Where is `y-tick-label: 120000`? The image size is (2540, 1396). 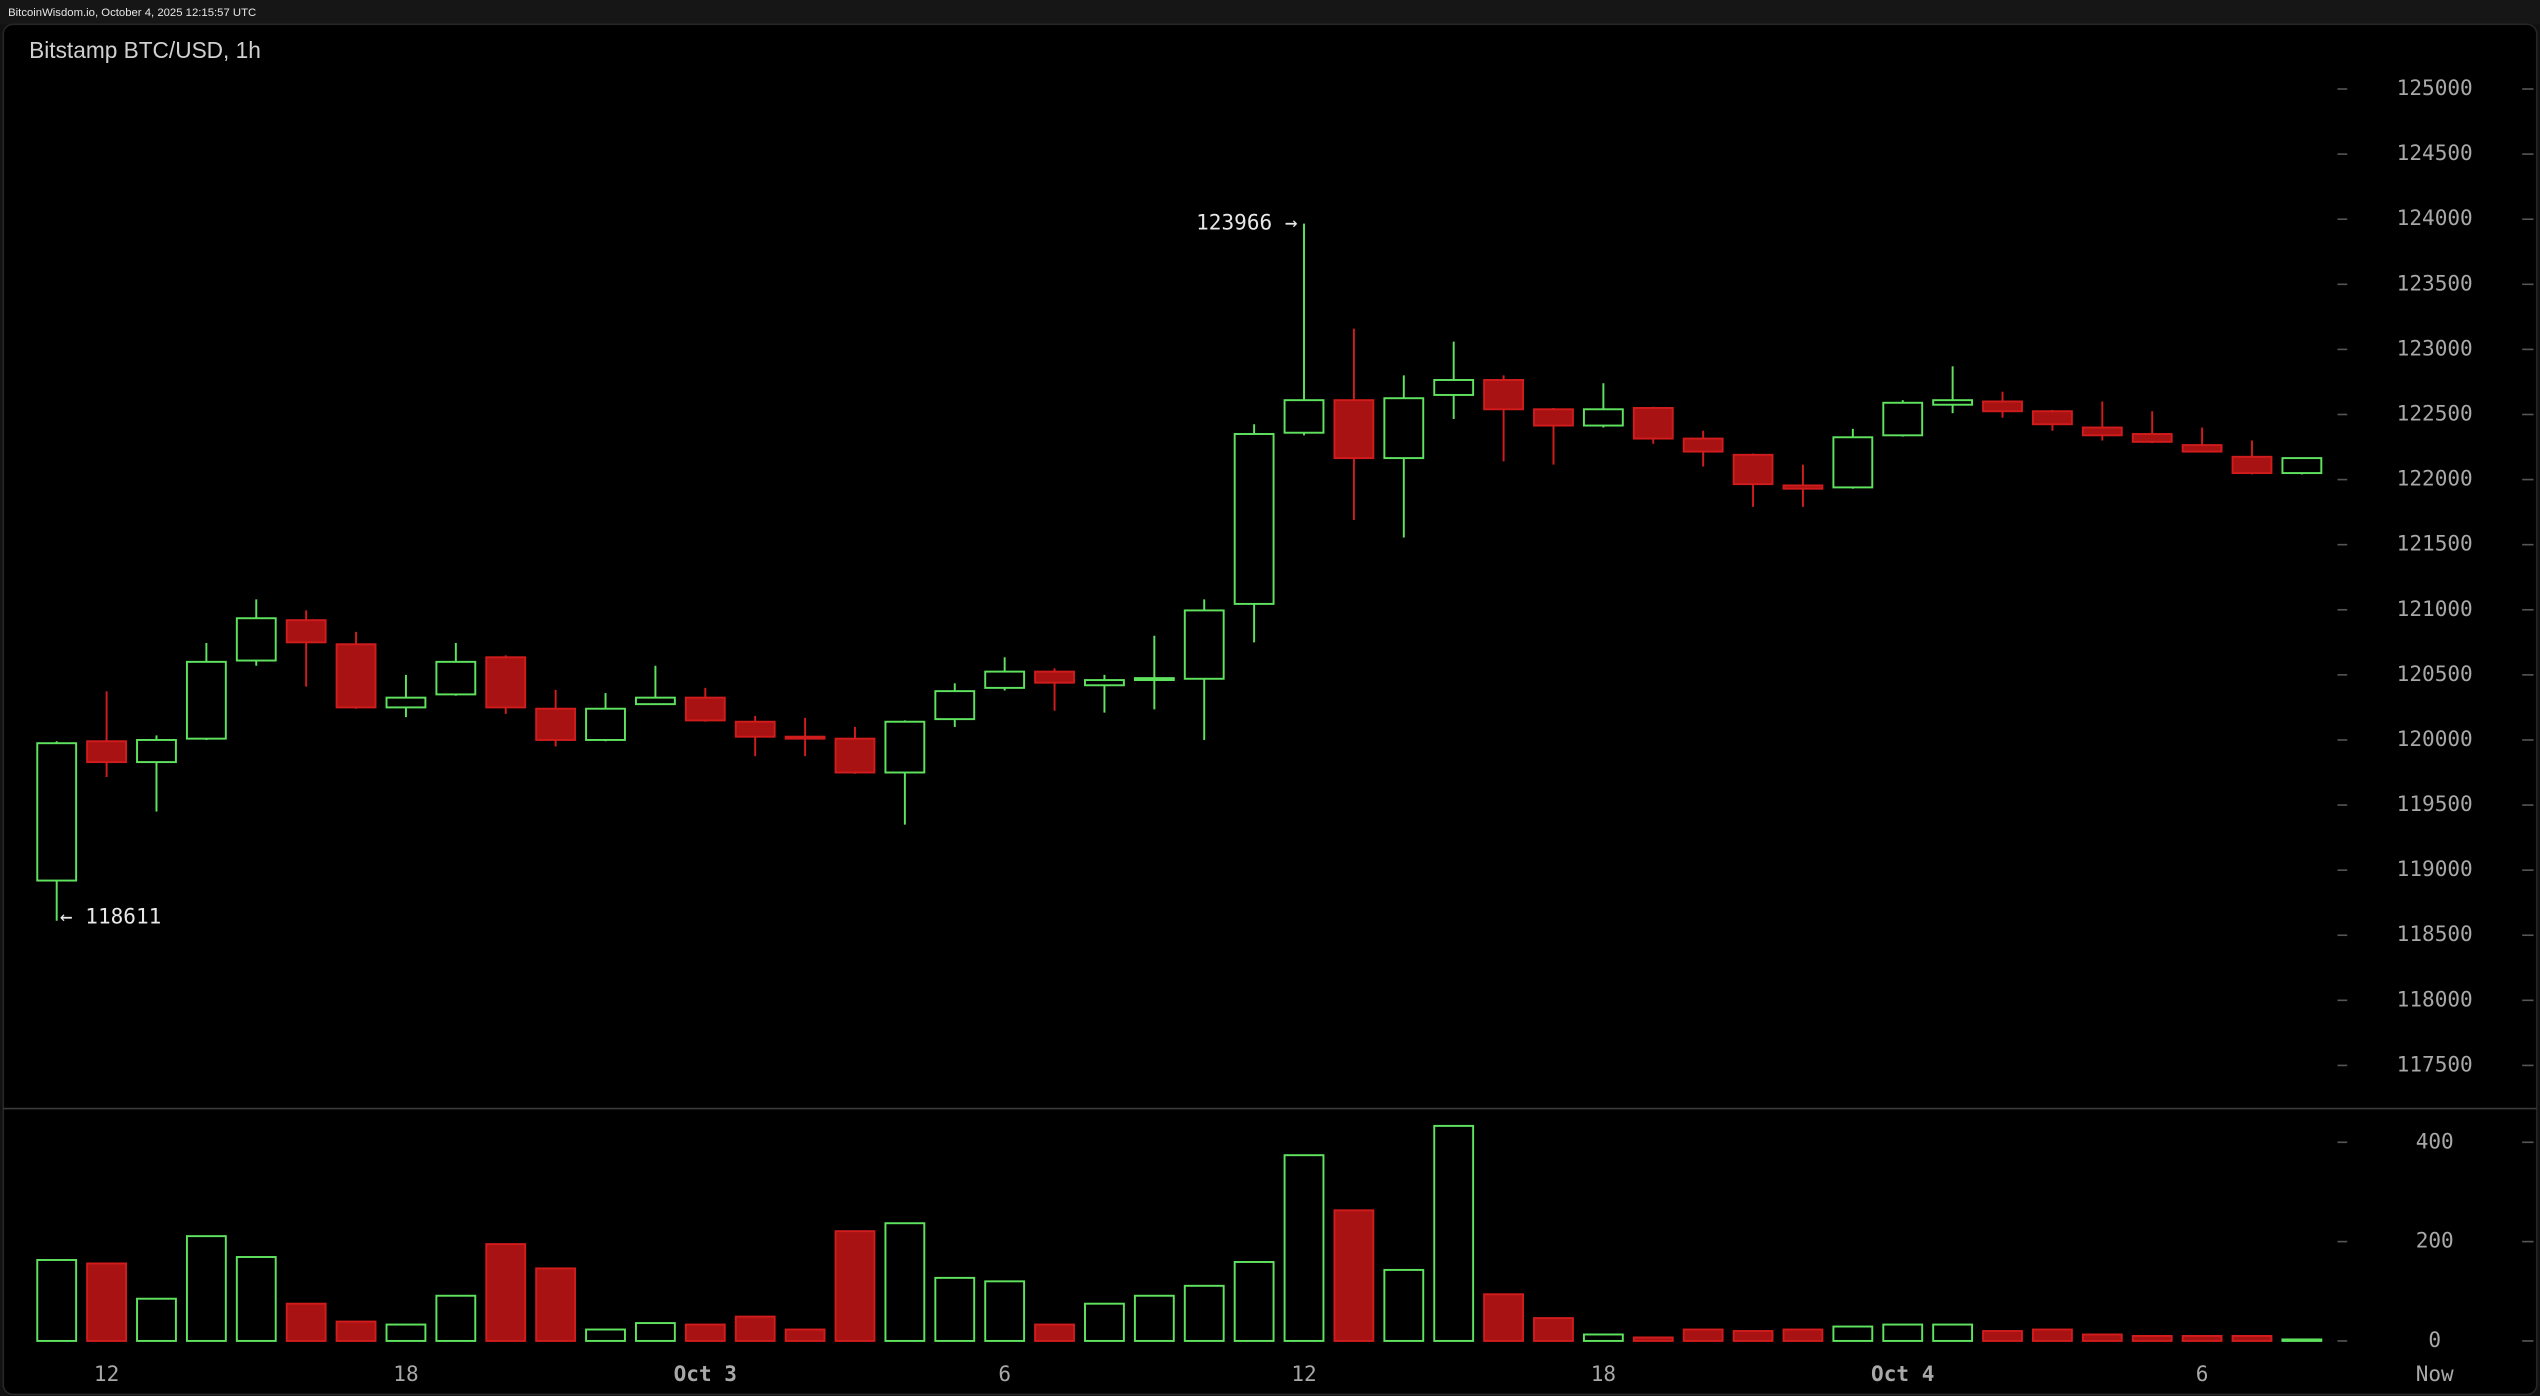
y-tick-label: 120000 is located at coordinates (2435, 738).